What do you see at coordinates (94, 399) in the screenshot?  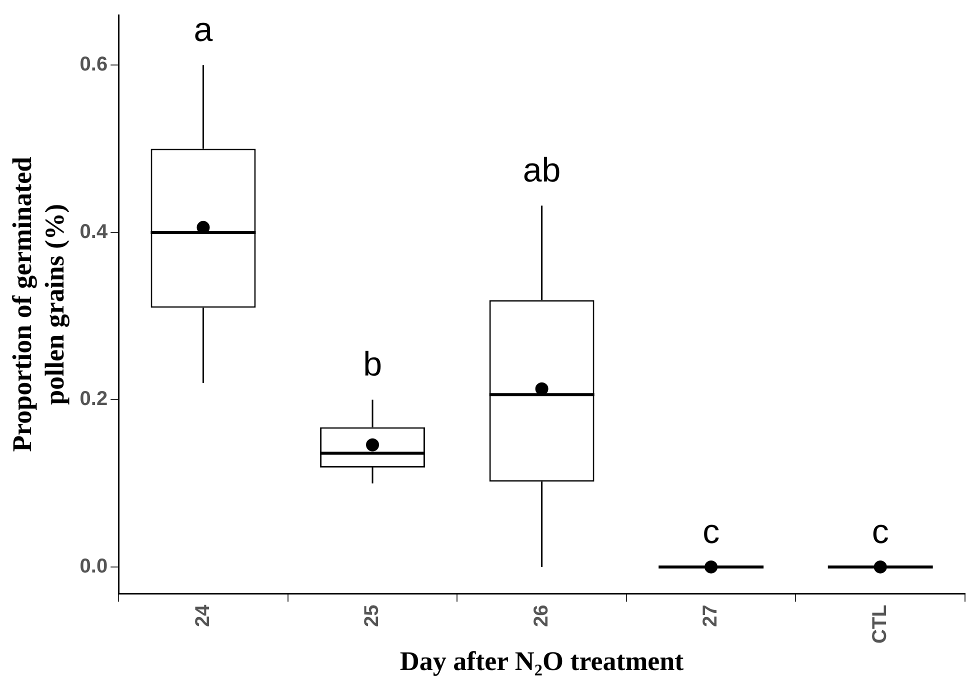 I see `y-tick-label: 0.2` at bounding box center [94, 399].